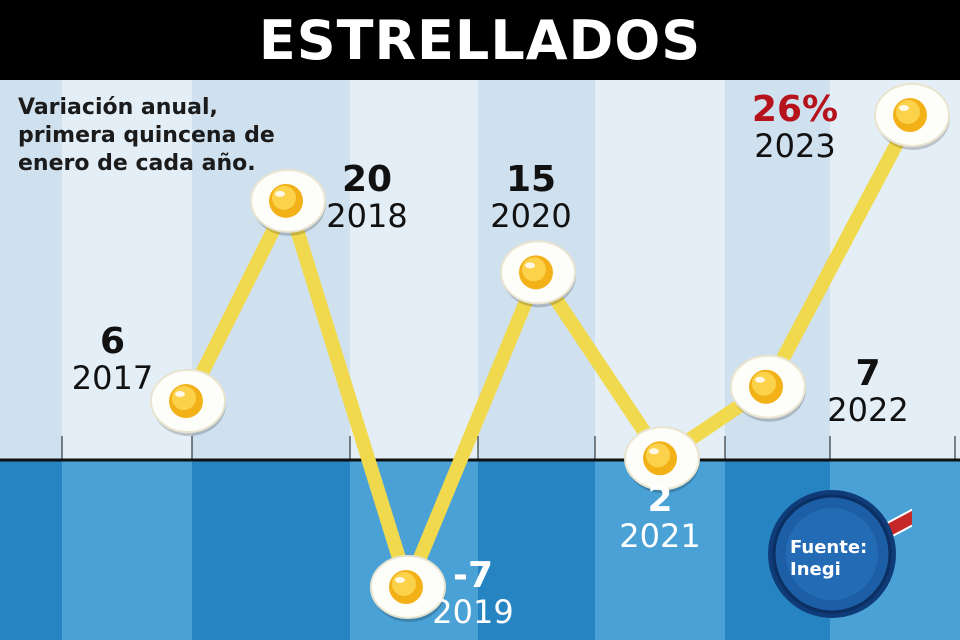  I want to click on egg-marker-2022, so click(768, 388).